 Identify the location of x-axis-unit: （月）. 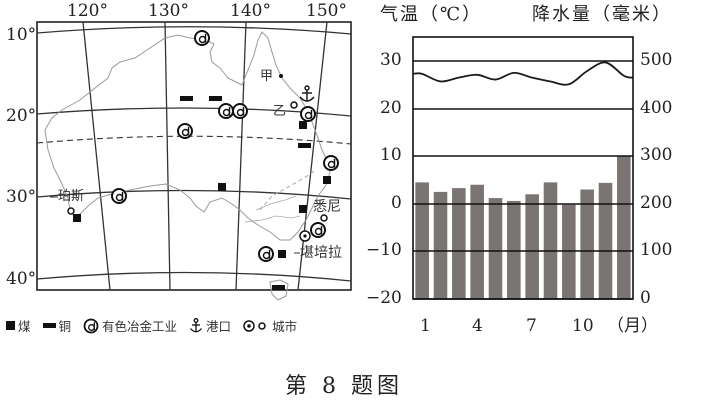
(632, 326).